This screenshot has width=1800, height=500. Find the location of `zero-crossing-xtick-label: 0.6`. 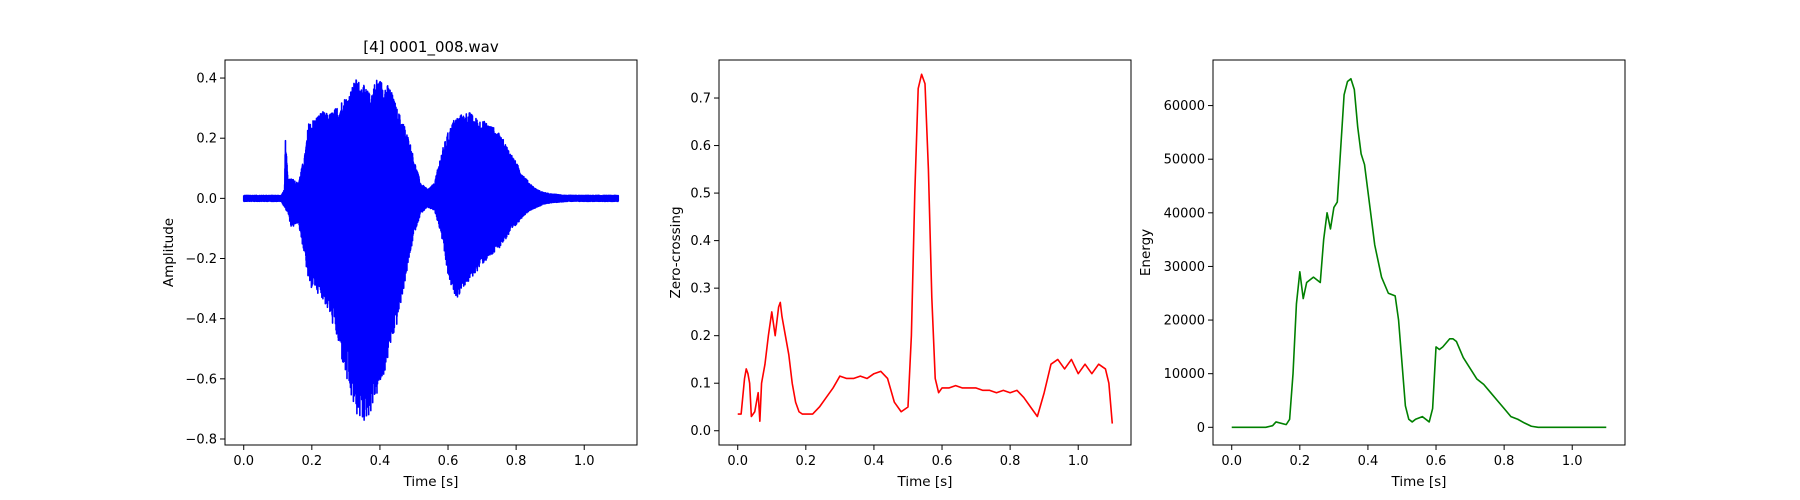

zero-crossing-xtick-label: 0.6 is located at coordinates (942, 461).